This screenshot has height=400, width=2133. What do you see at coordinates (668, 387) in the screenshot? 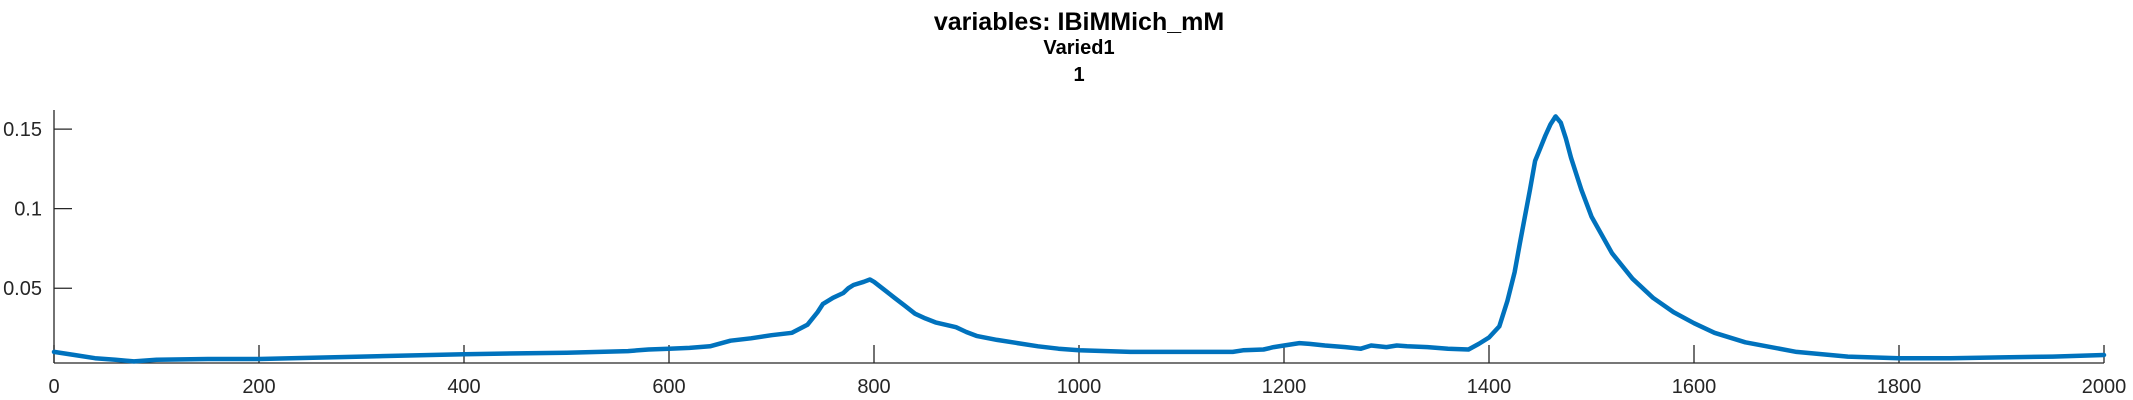
I see `x-tick-label: 600` at bounding box center [668, 387].